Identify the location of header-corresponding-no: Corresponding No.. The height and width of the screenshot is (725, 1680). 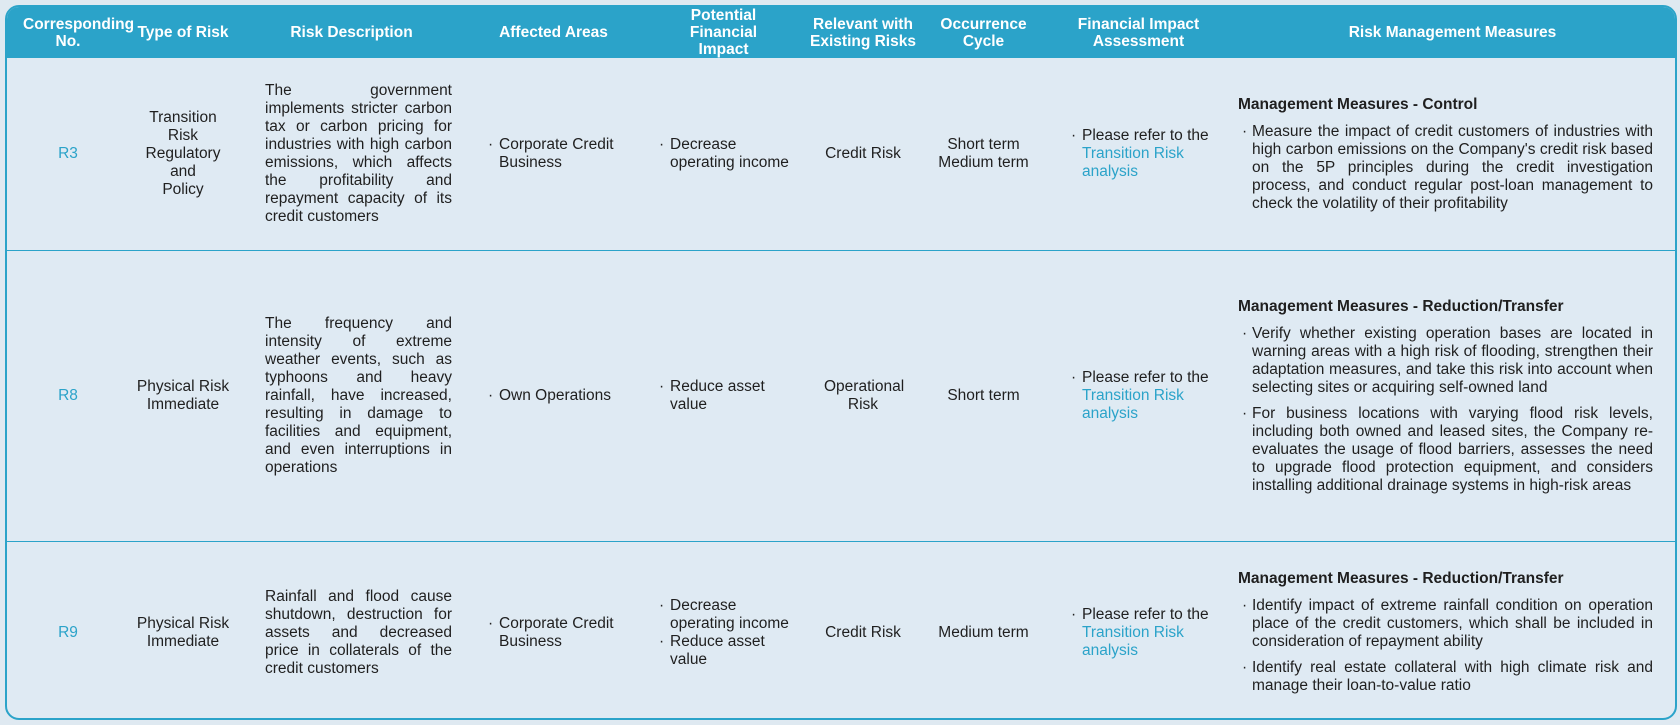
(70, 32).